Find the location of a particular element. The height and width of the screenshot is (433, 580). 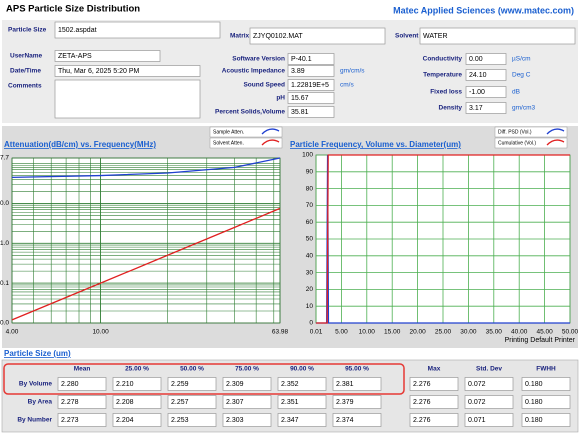

cell-value: 2.276 is located at coordinates (422, 384).